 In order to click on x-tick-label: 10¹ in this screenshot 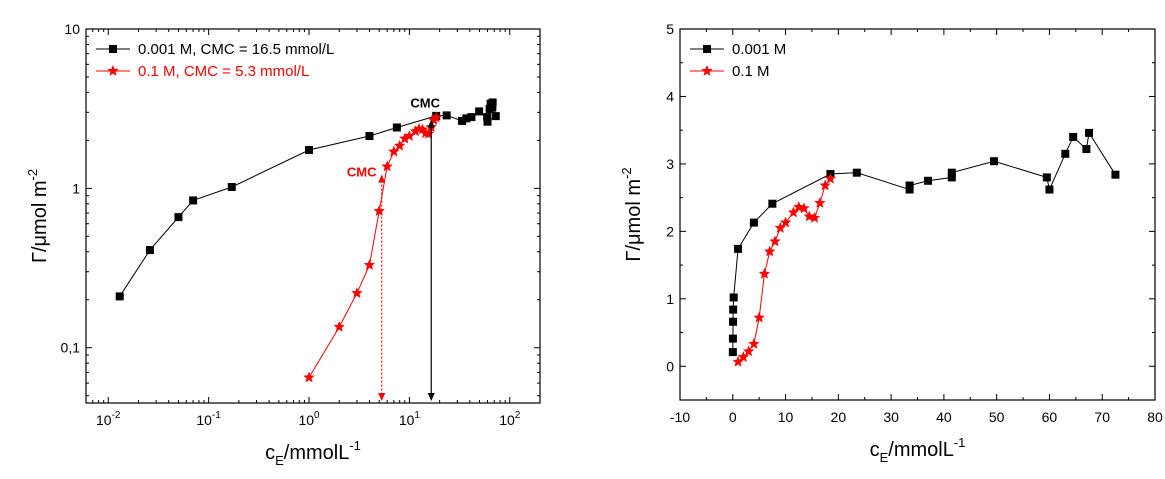, I will do `click(410, 419)`.